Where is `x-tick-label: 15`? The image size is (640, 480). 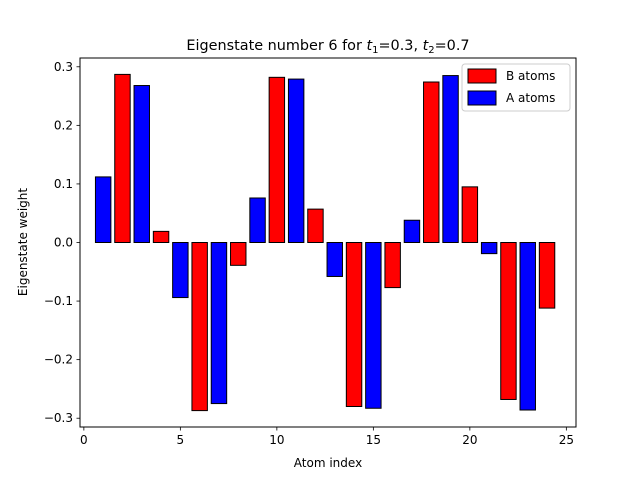 x-tick-label: 15 is located at coordinates (373, 440).